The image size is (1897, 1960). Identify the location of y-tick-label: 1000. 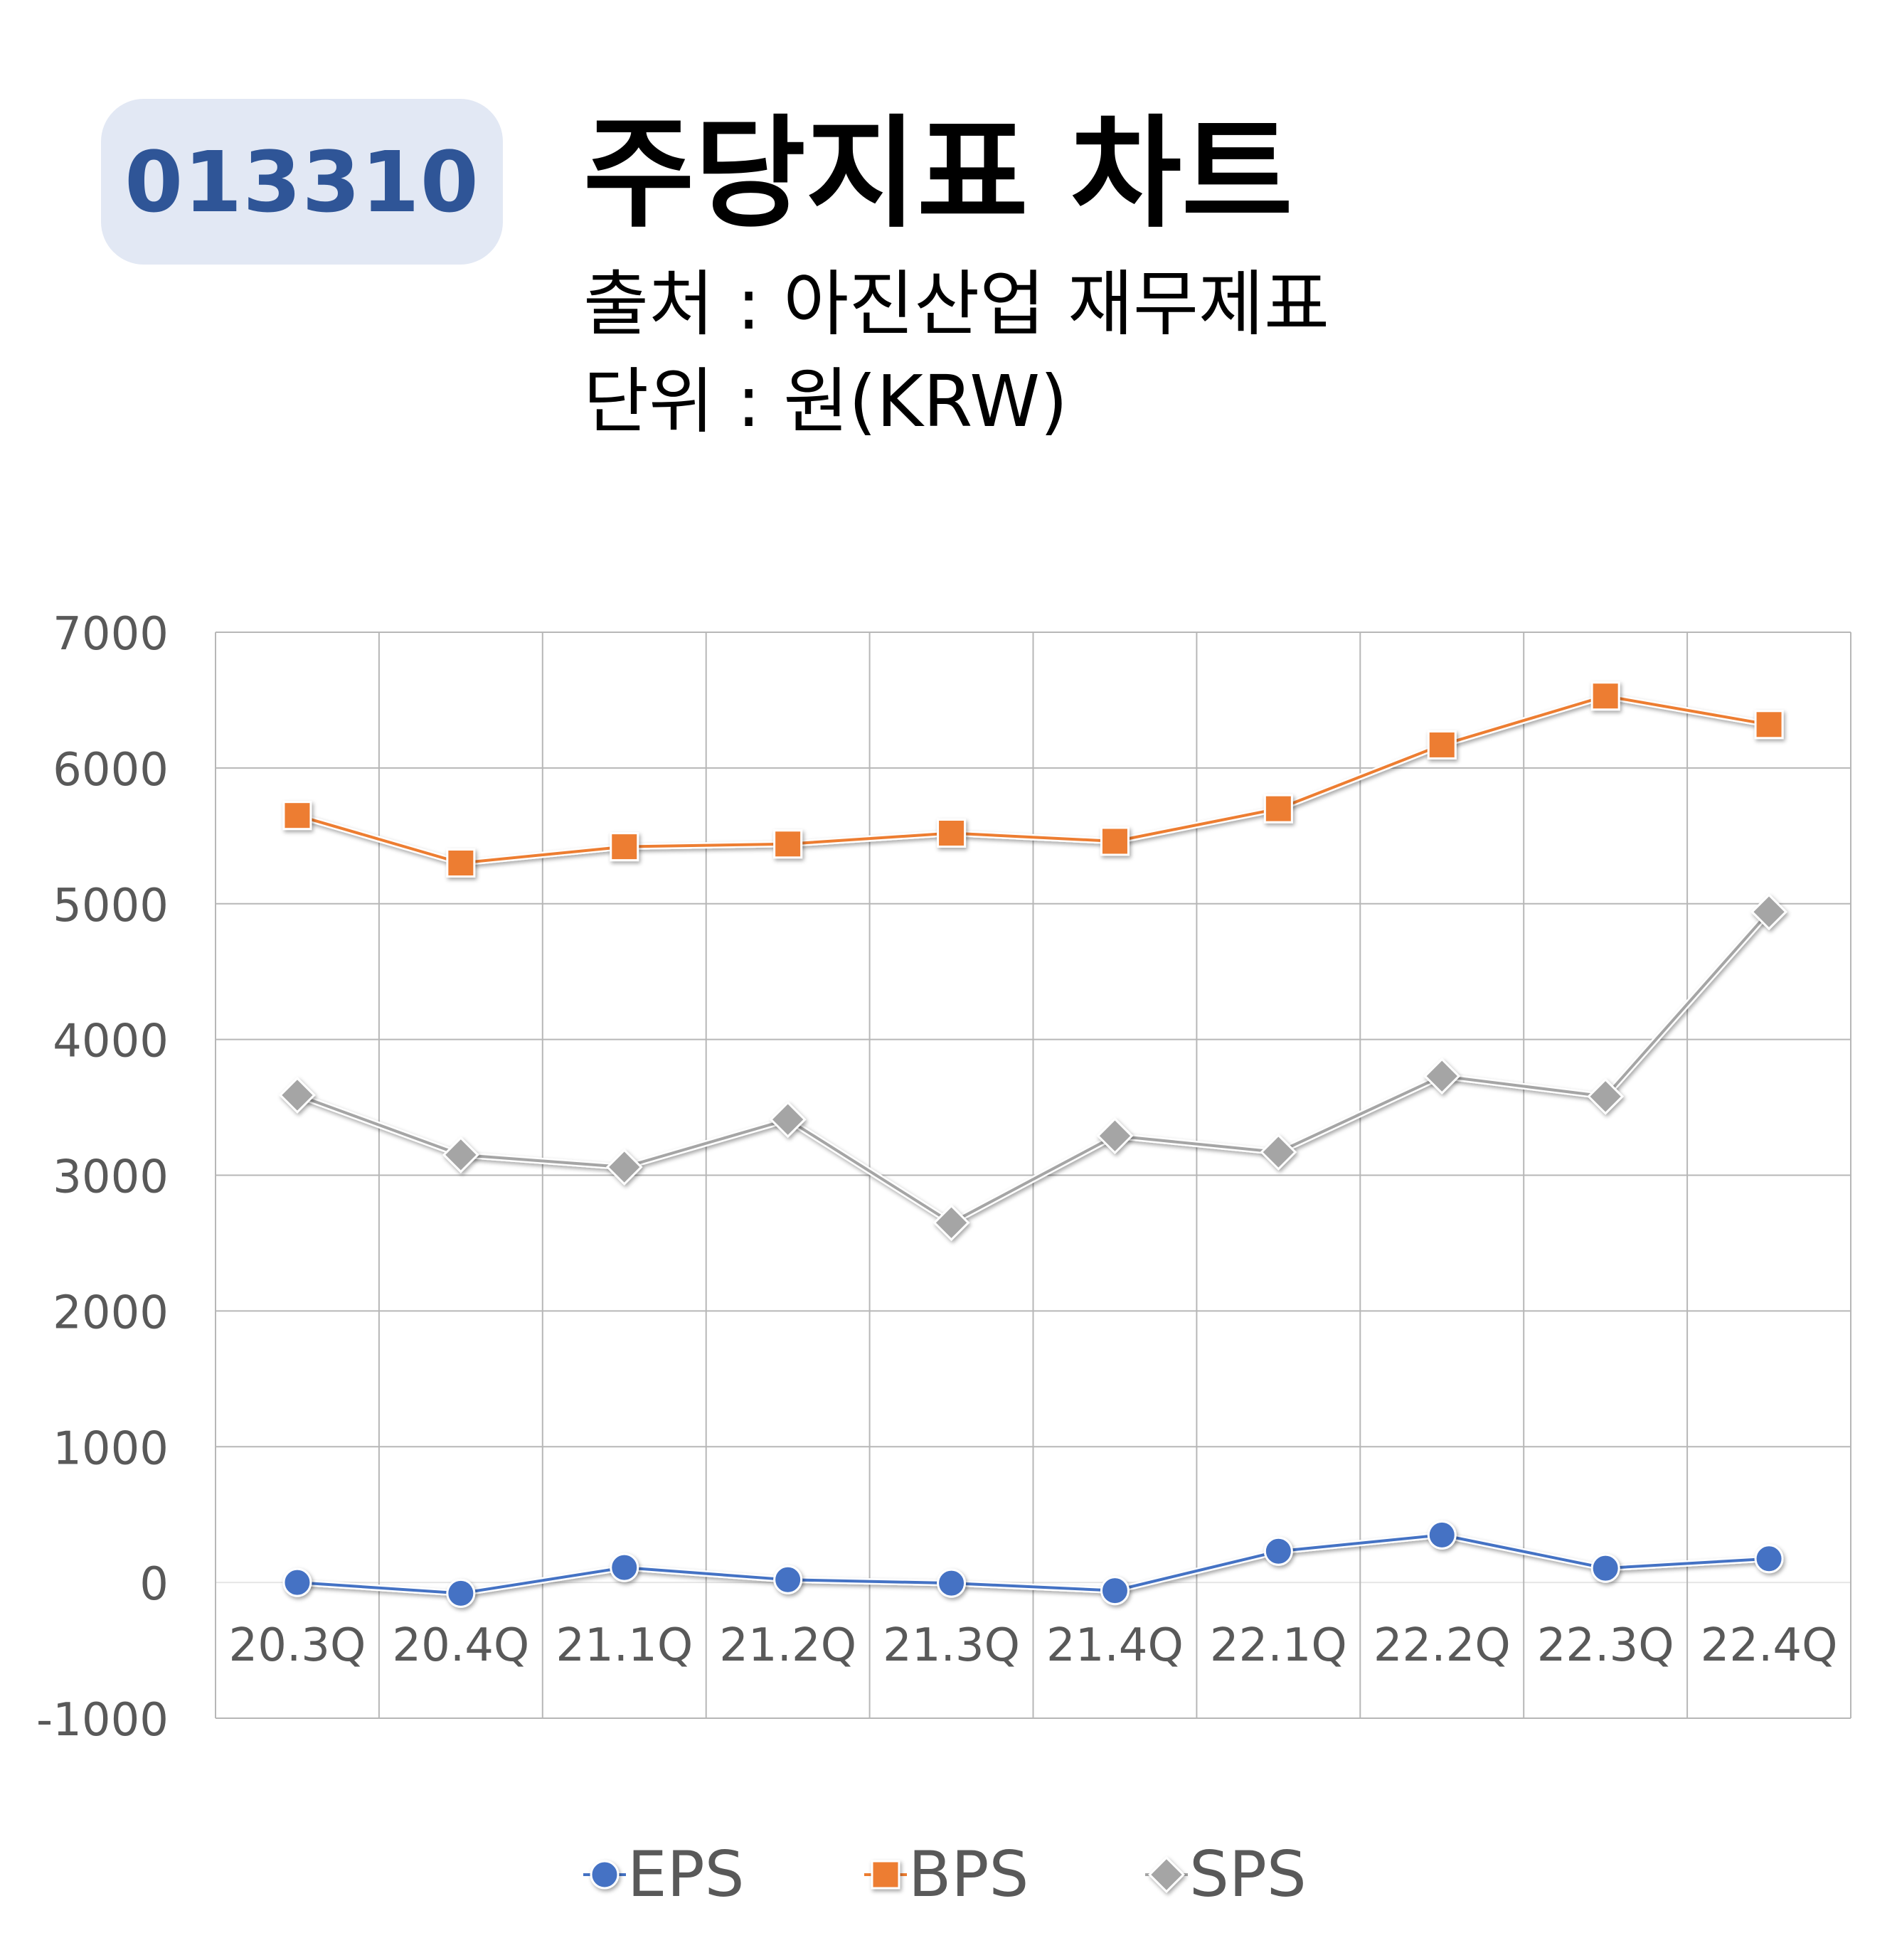
(111, 1448).